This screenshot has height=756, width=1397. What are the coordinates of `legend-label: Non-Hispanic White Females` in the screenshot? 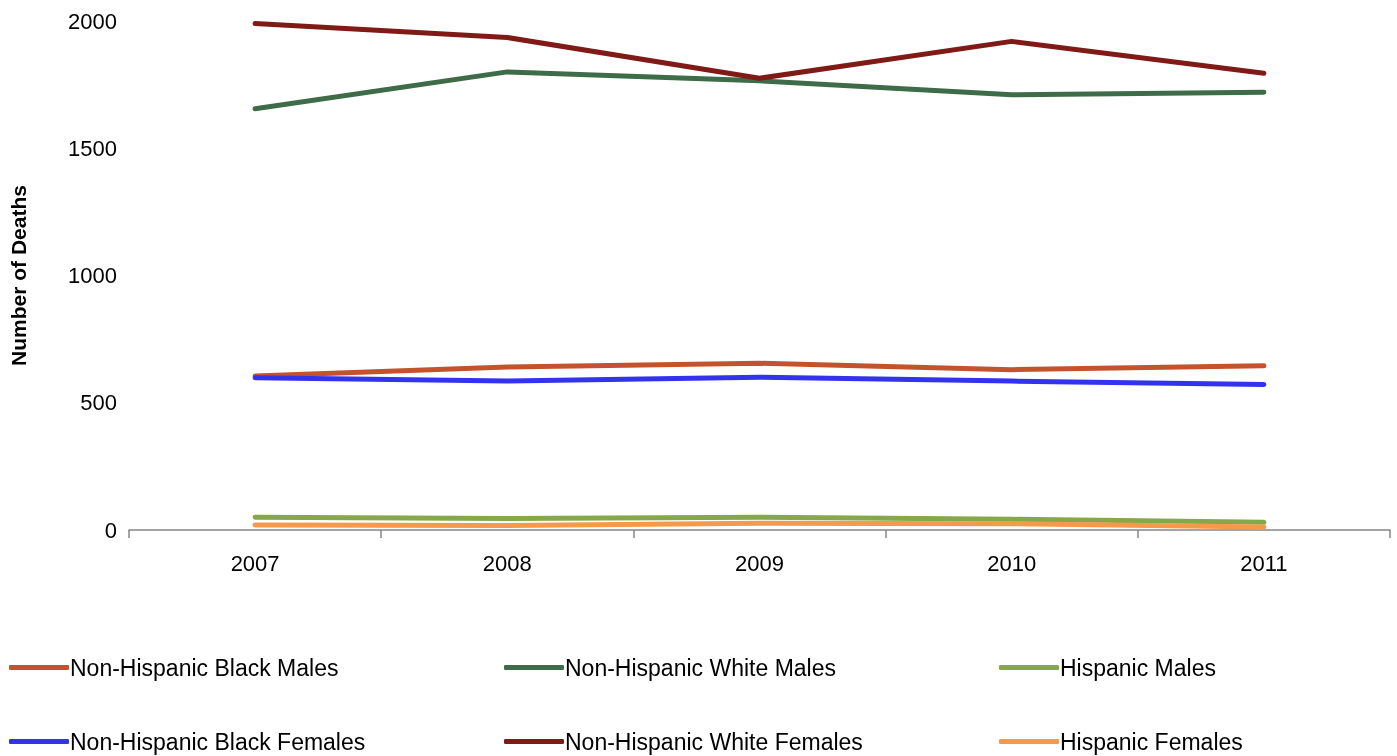 It's located at (714, 741).